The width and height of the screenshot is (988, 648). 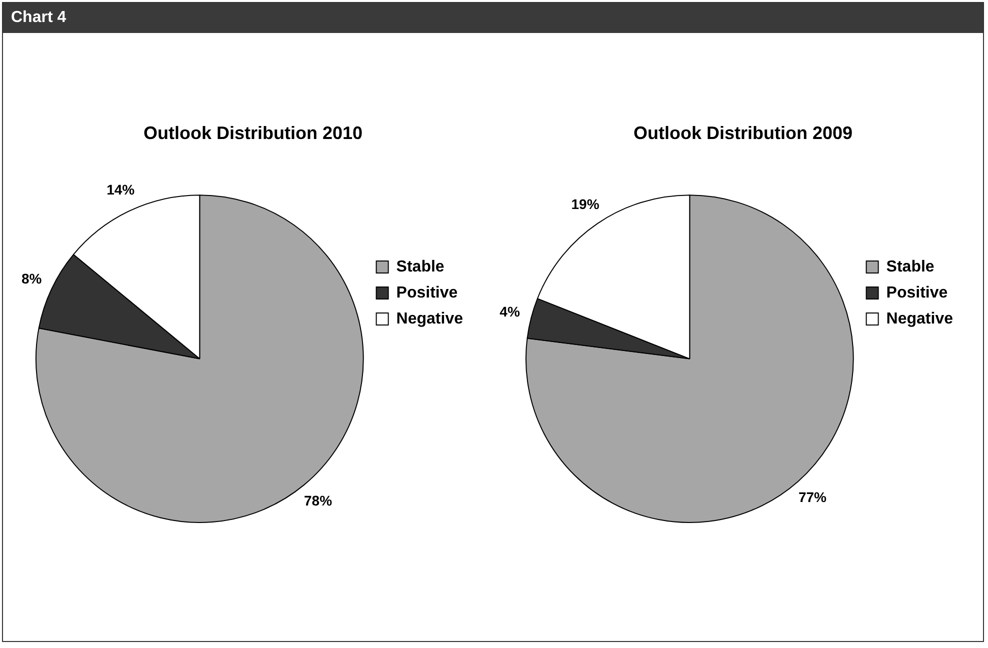 What do you see at coordinates (253, 132) in the screenshot?
I see `chart-title: Outlook Distribution 2010` at bounding box center [253, 132].